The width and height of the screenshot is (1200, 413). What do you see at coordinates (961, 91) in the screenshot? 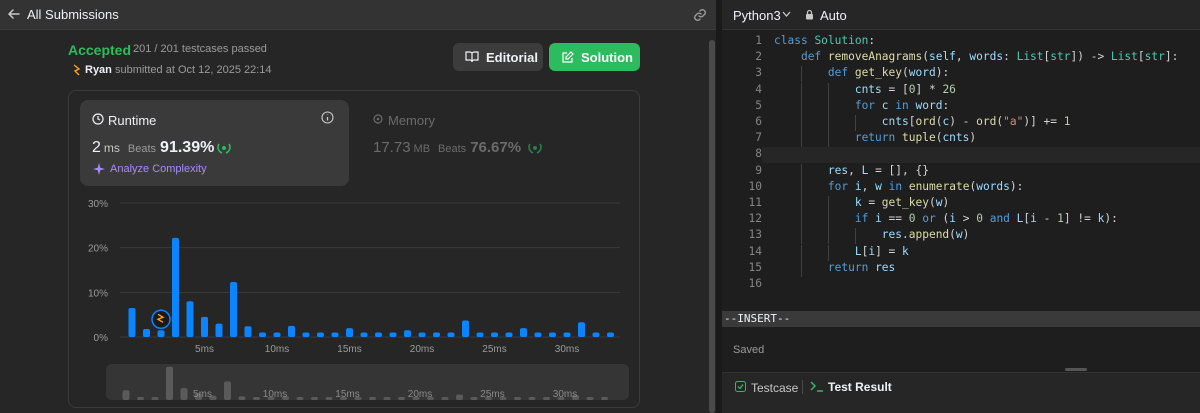
I see `code-line: 4 cnts = [0] * 26` at bounding box center [961, 91].